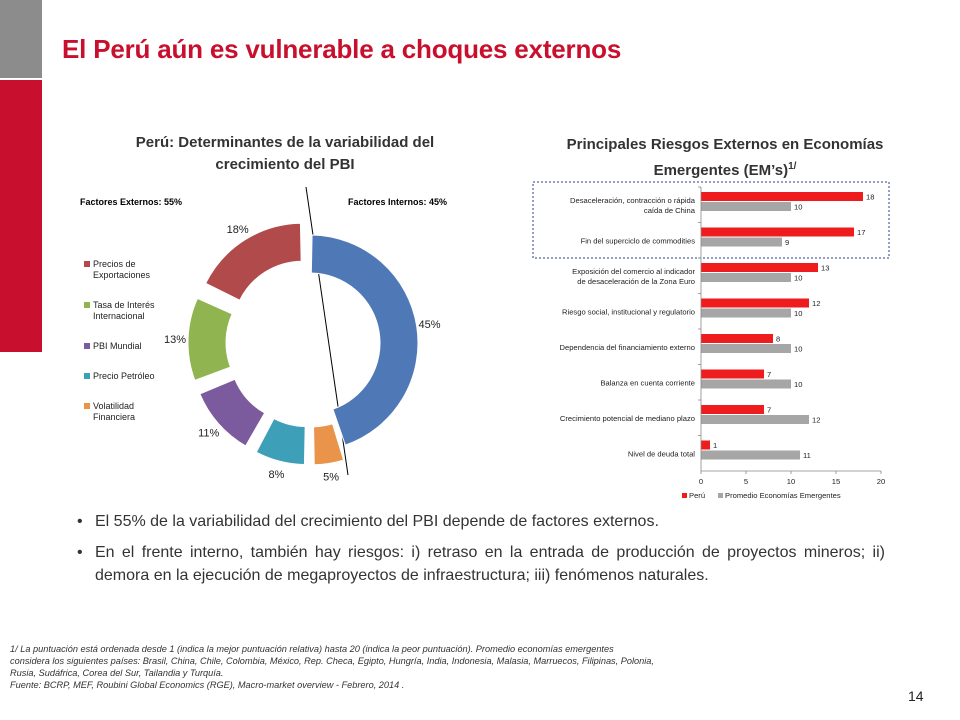 This screenshot has height=720, width=960. Describe the element at coordinates (633, 200) in the screenshot. I see `category-label-desaceleracion-contraccion-o-rapida-caida-de-china: Desaceleración, contracción o rápida` at that location.